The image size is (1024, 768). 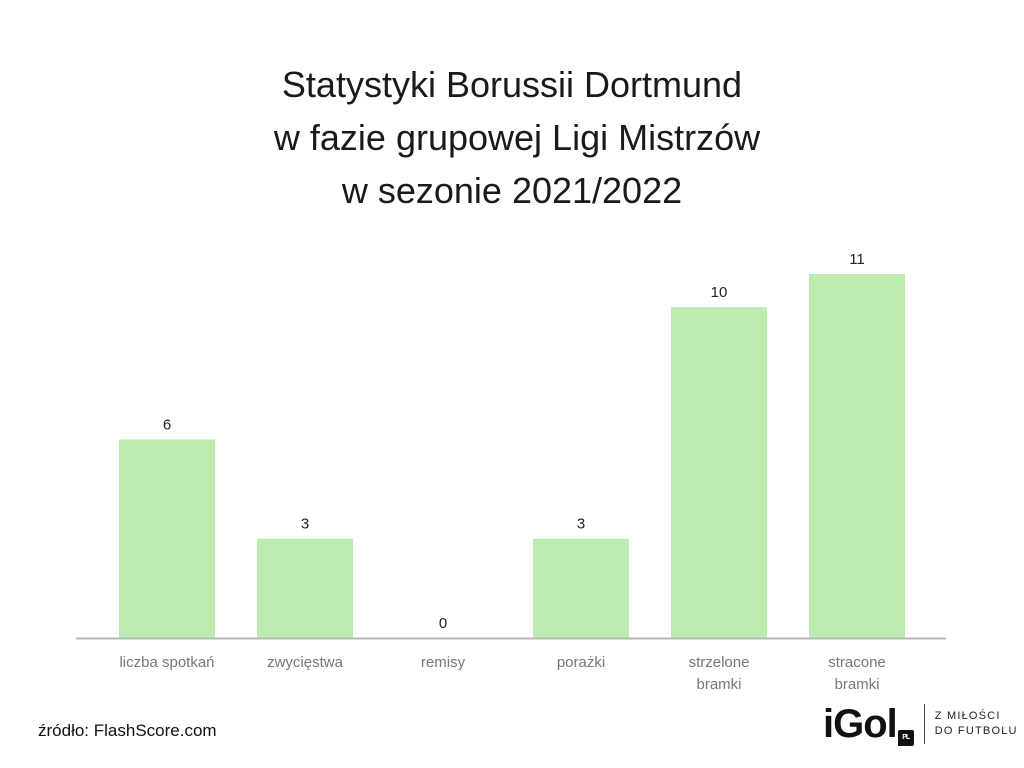 I want to click on logo-tagline-line-1: Z MIŁOŚCI, so click(x=967, y=716).